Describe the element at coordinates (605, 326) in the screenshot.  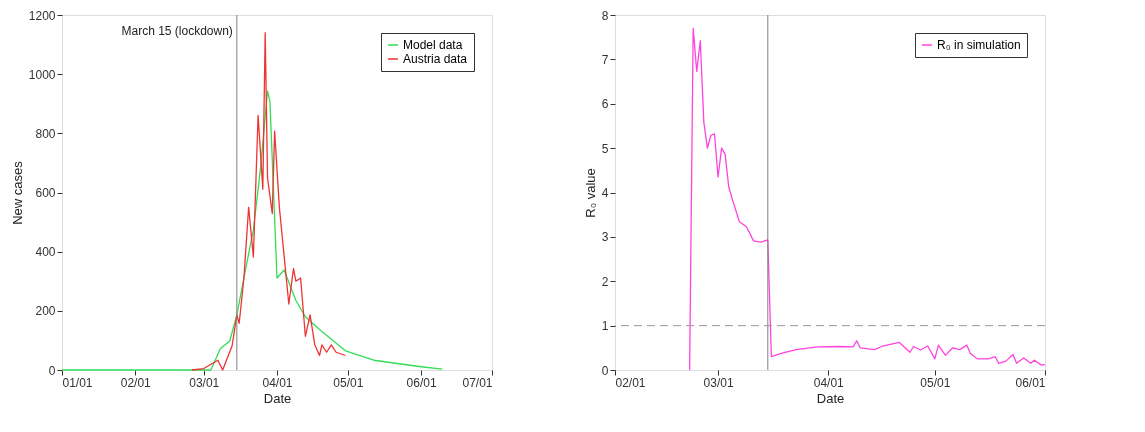
I see `y-tick-label: 1` at that location.